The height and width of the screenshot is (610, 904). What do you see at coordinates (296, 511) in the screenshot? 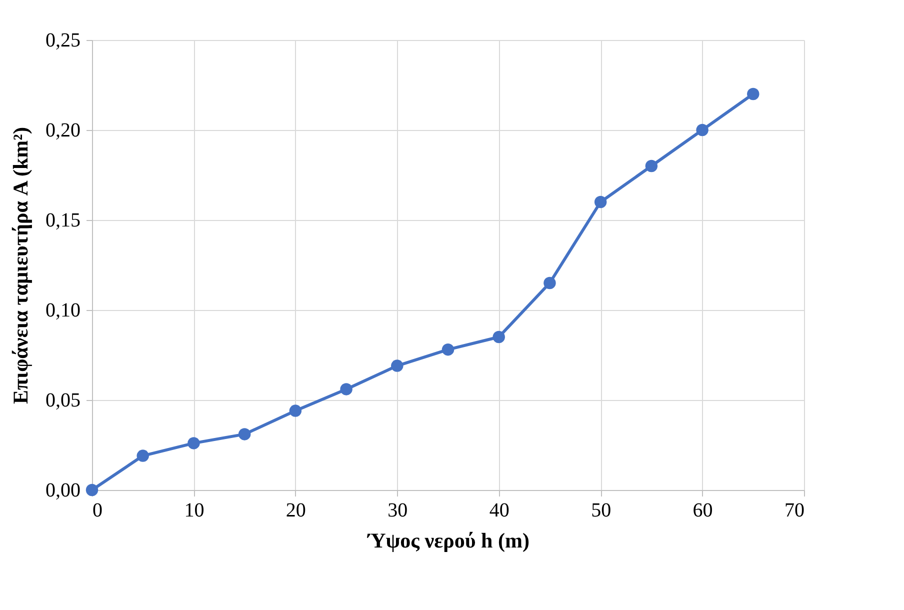
I see `x-tick-label: 20` at bounding box center [296, 511].